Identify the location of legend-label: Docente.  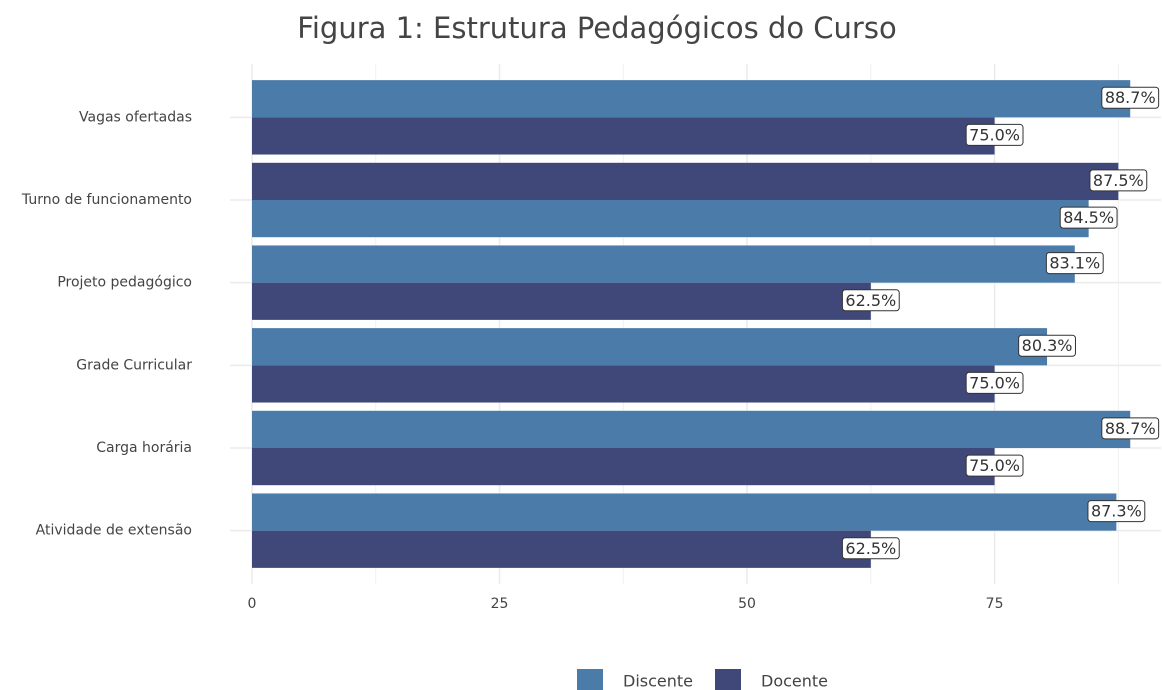
(794, 681).